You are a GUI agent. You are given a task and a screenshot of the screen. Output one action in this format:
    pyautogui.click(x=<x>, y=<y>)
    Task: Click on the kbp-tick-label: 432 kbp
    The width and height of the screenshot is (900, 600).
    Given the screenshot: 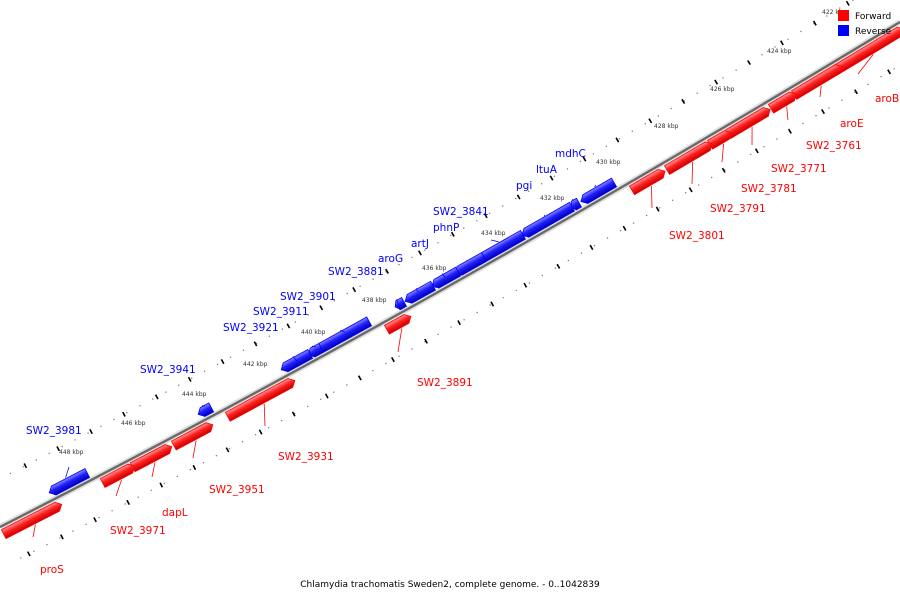 What is the action you would take?
    pyautogui.click(x=552, y=198)
    